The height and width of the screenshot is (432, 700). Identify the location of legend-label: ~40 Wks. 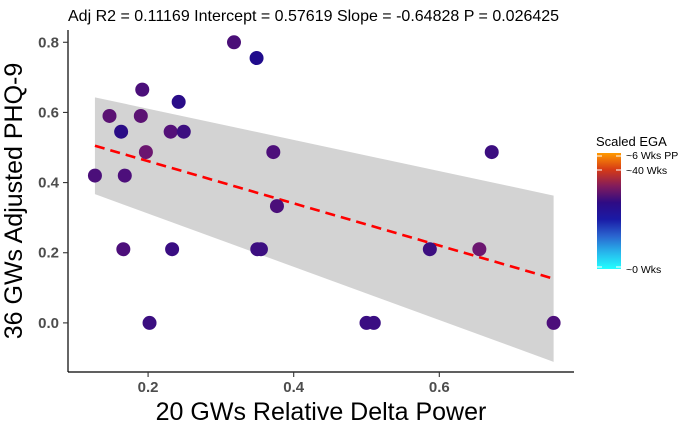
(646, 171).